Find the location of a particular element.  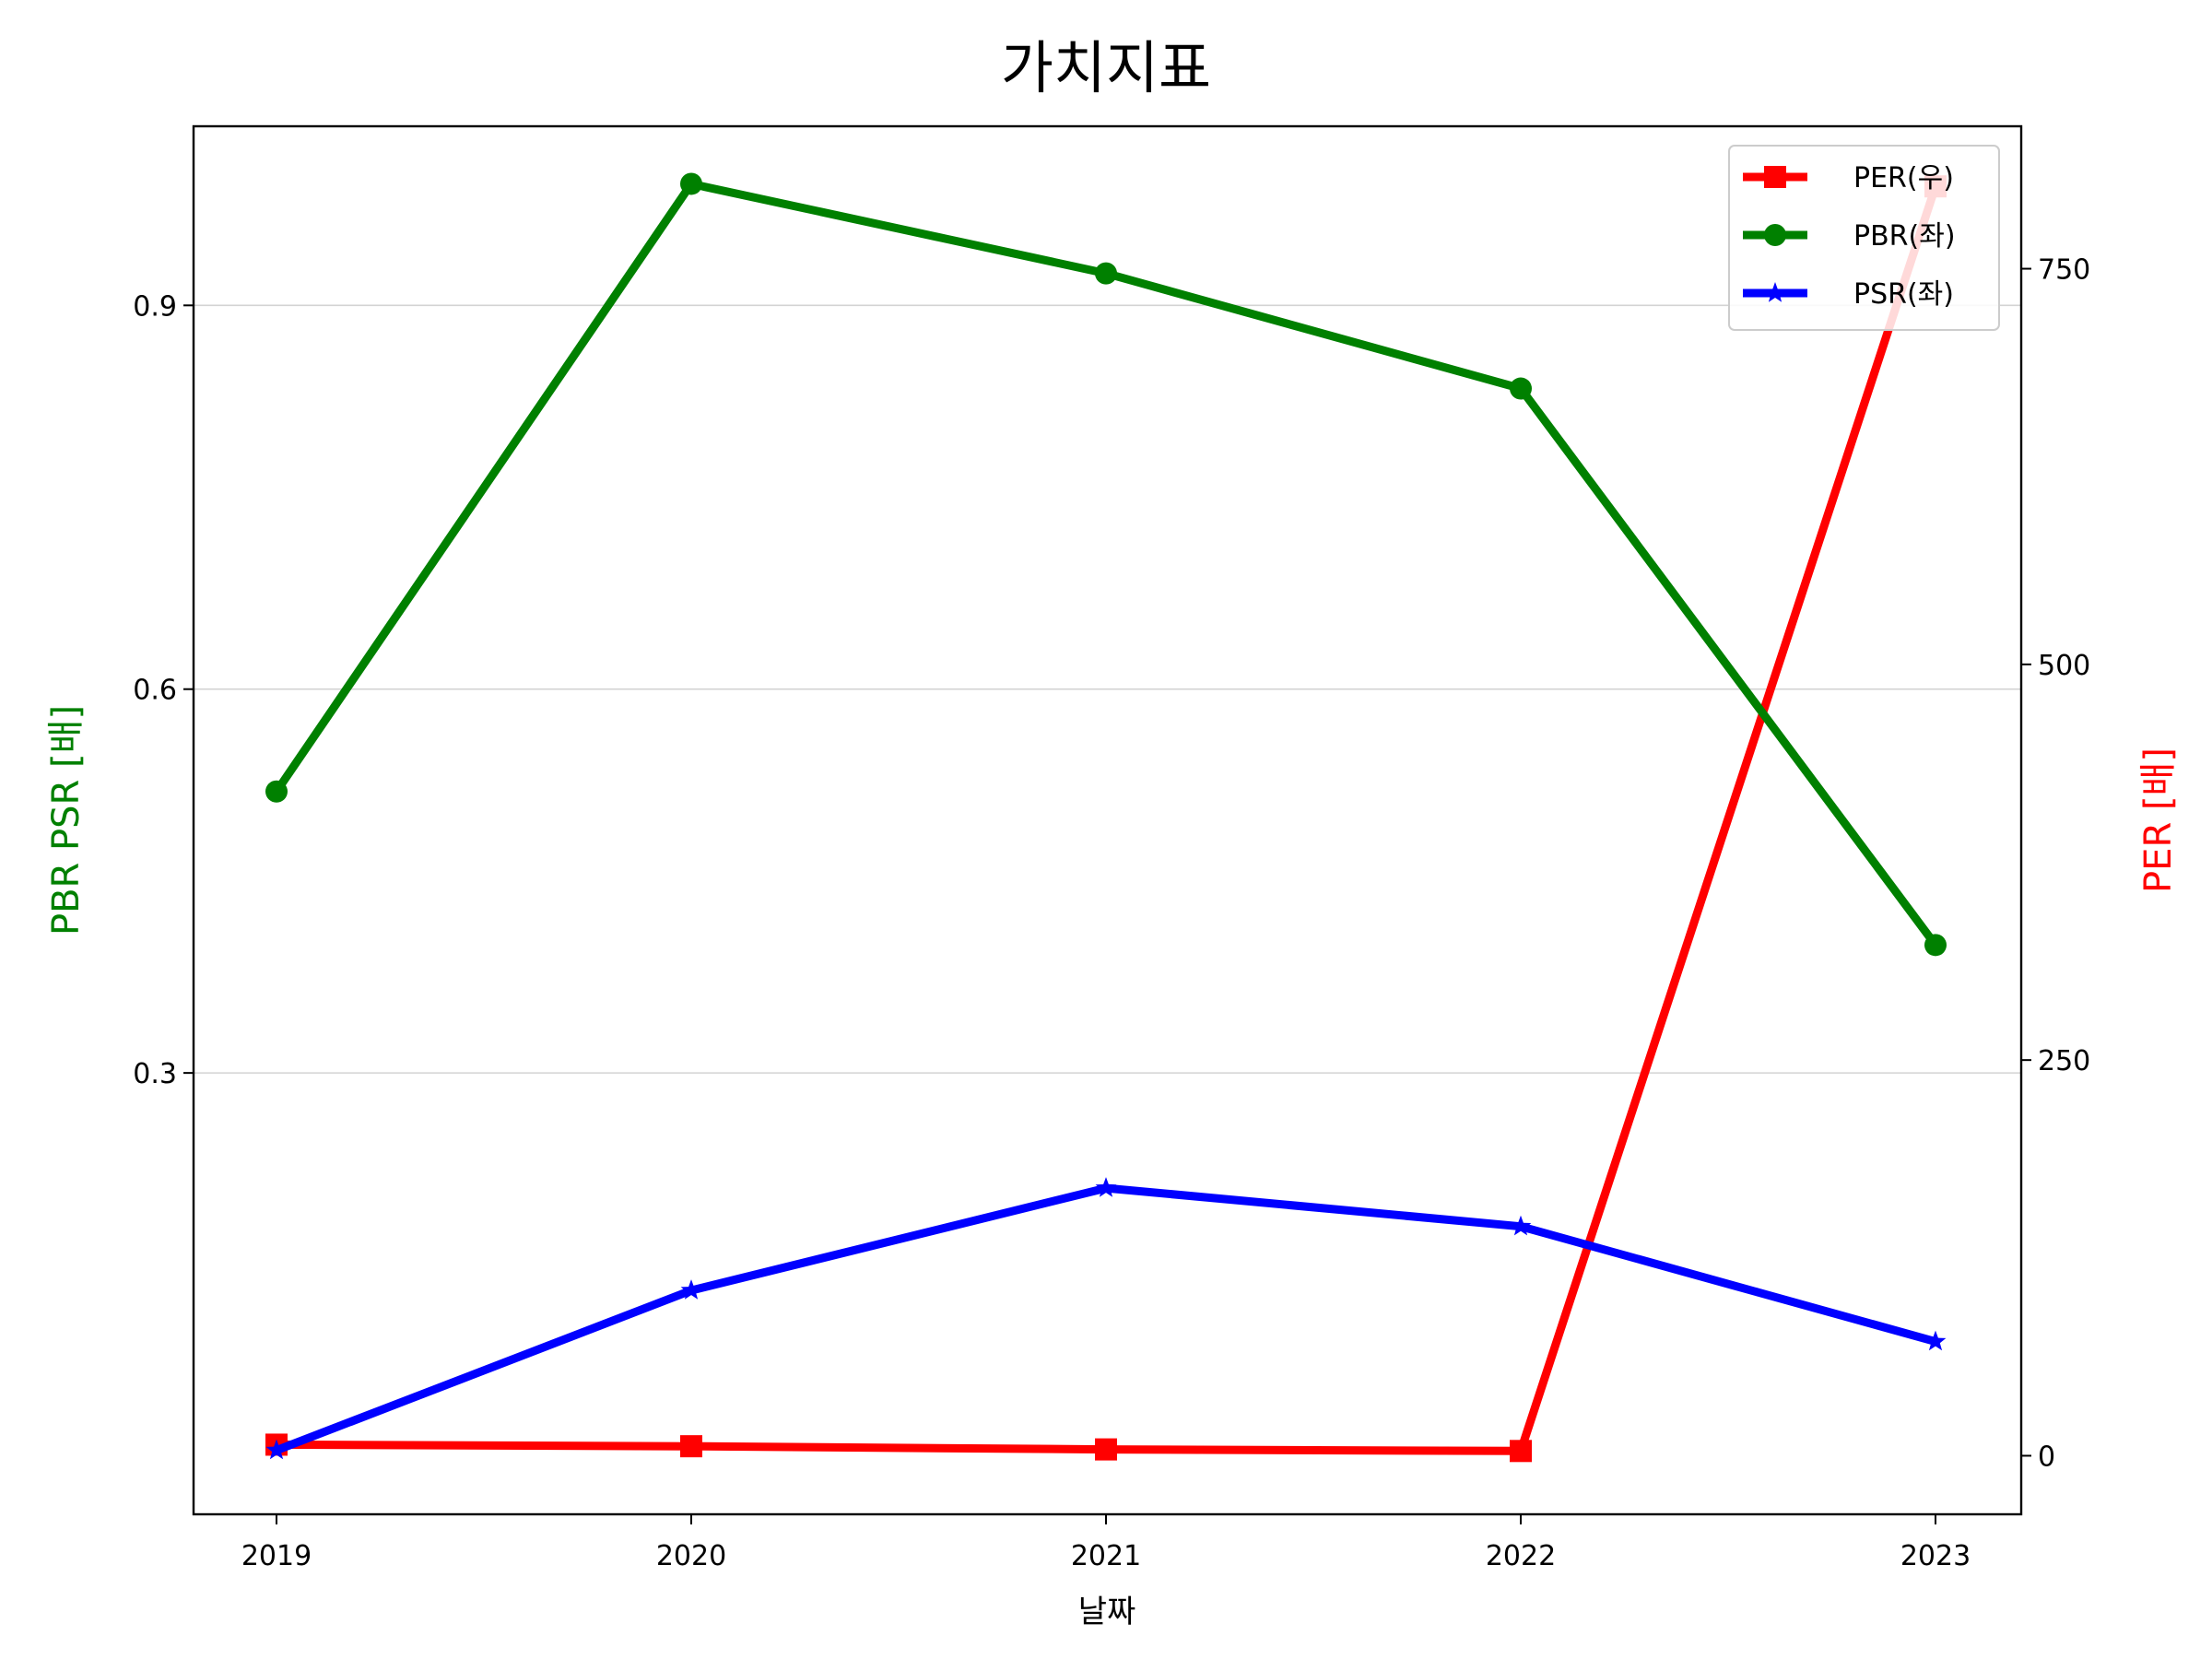

x-tick-label: 2020 is located at coordinates (691, 1556).